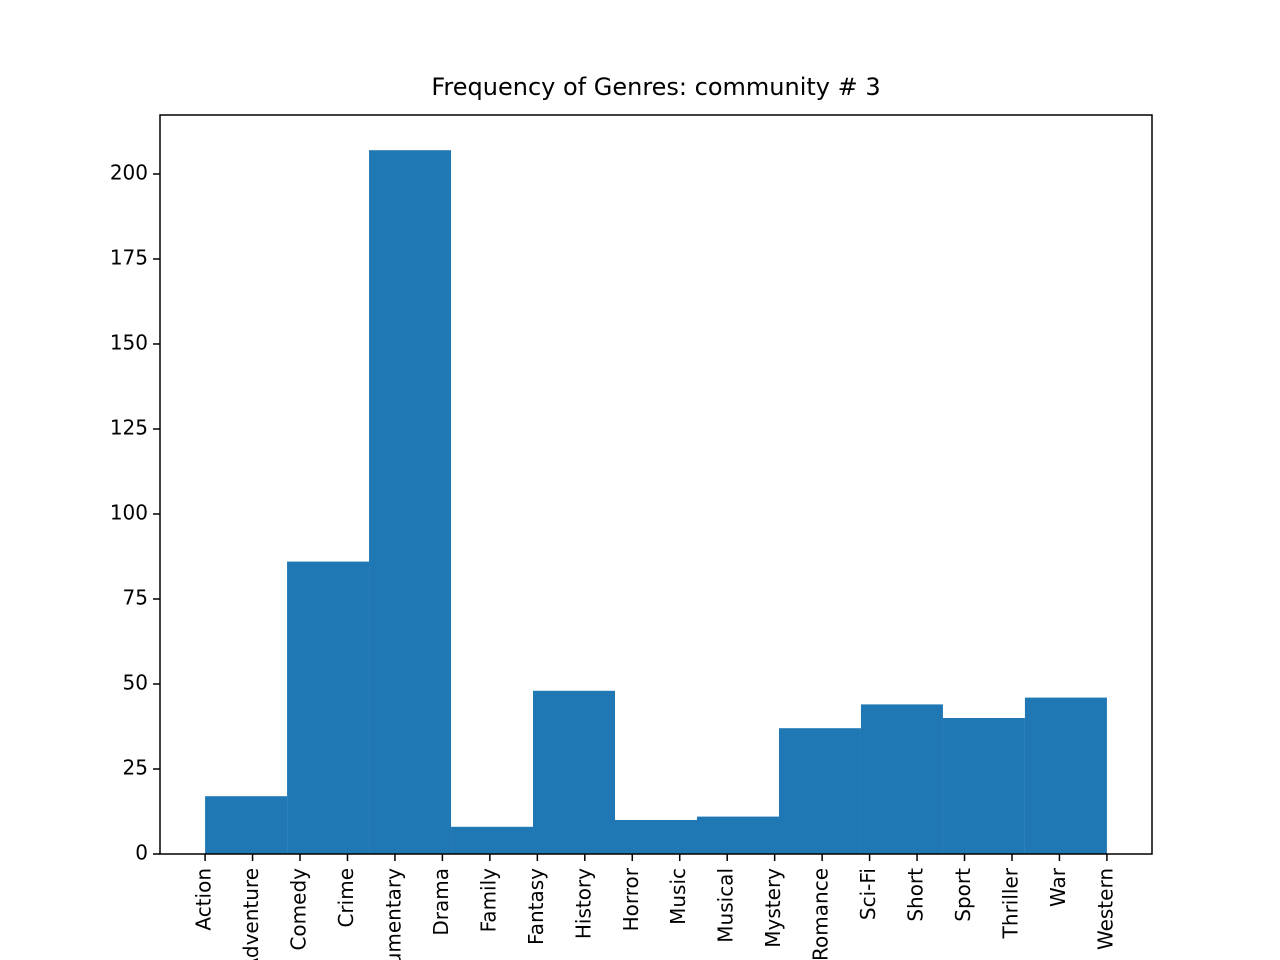 This screenshot has height=960, width=1280. Describe the element at coordinates (135, 767) in the screenshot. I see `y-tick-label: 25` at that location.